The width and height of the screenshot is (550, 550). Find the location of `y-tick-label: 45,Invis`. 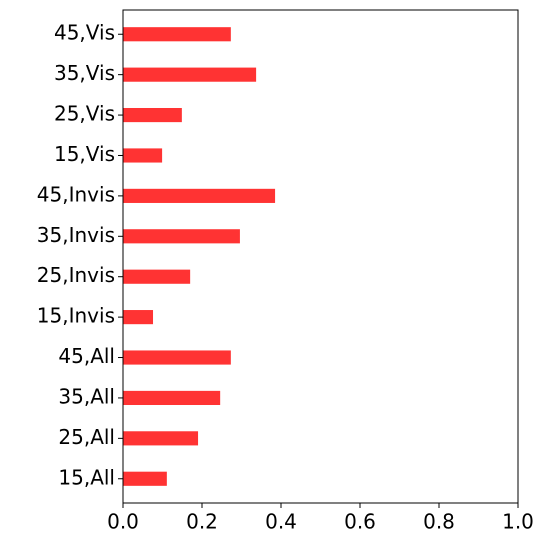

y-tick-label: 45,Invis is located at coordinates (76, 194).